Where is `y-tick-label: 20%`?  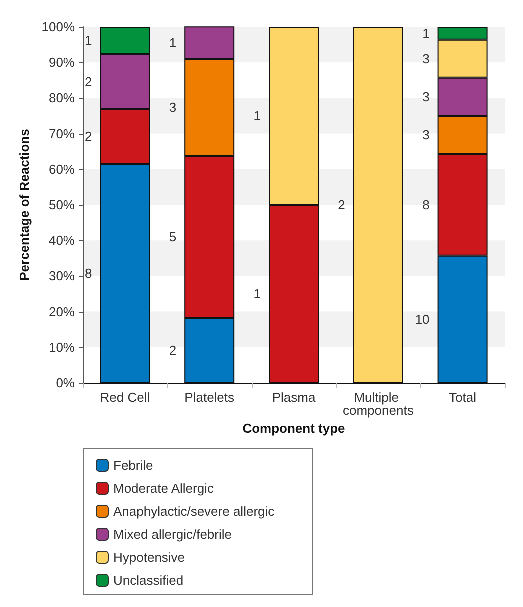 y-tick-label: 20% is located at coordinates (62, 312).